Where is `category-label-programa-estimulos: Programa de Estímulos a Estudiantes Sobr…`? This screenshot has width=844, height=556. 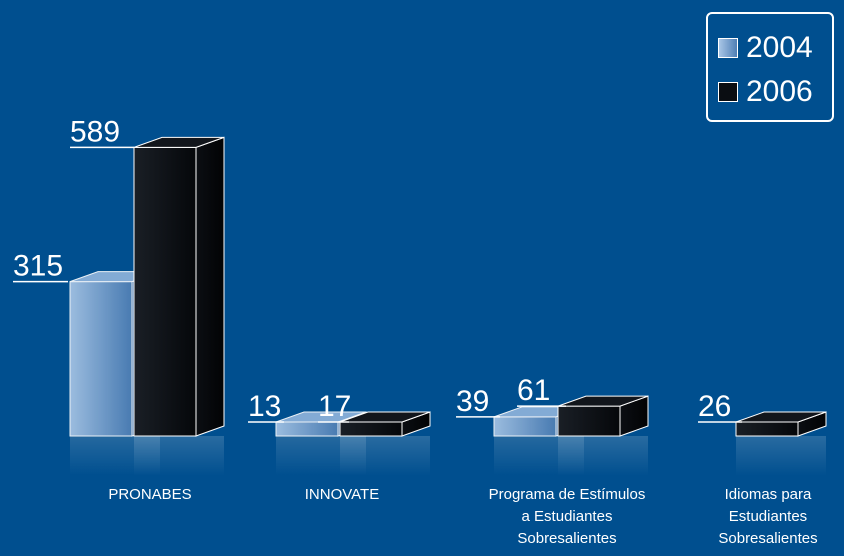
category-label-programa-estimulos: Programa de Estímulos a Estudiantes Sobr… is located at coordinates (567, 516).